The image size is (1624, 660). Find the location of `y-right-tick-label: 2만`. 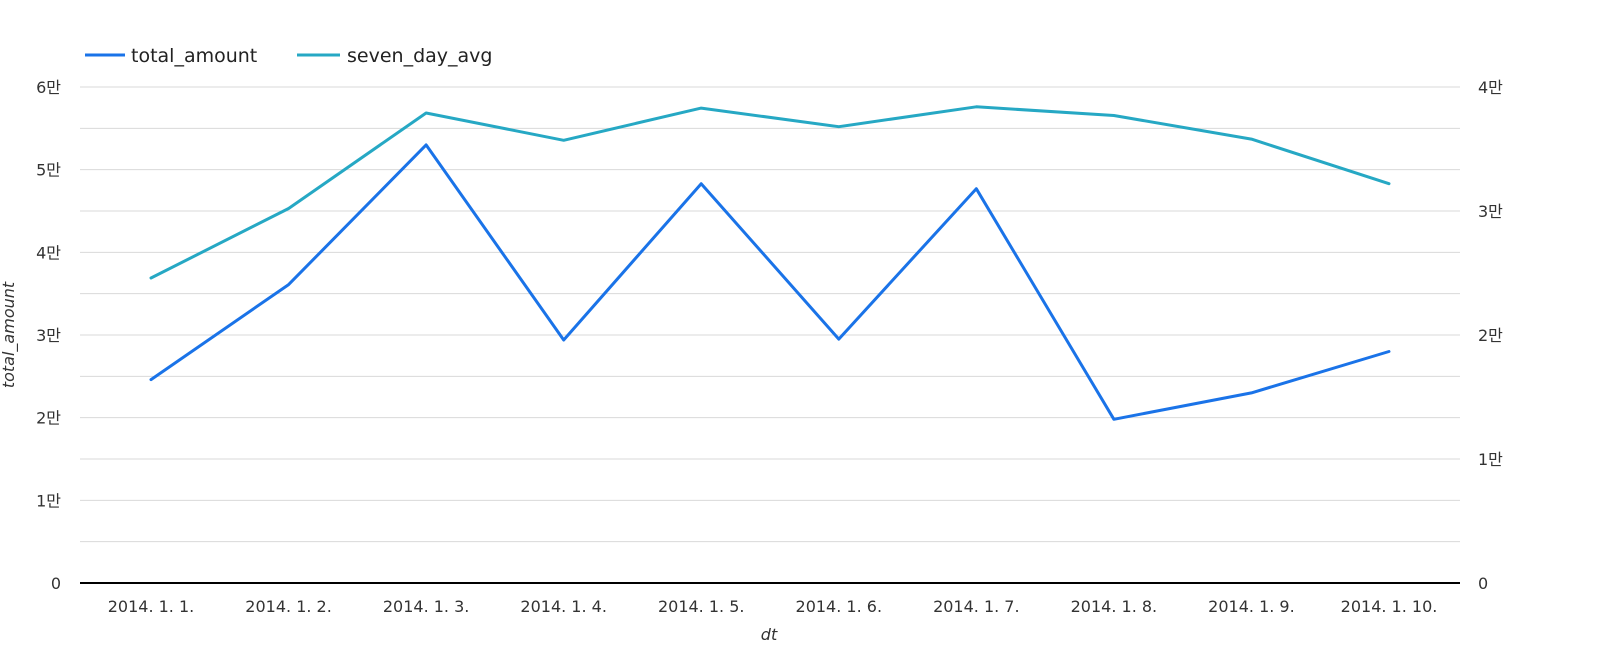

y-right-tick-label: 2만 is located at coordinates (1490, 335).